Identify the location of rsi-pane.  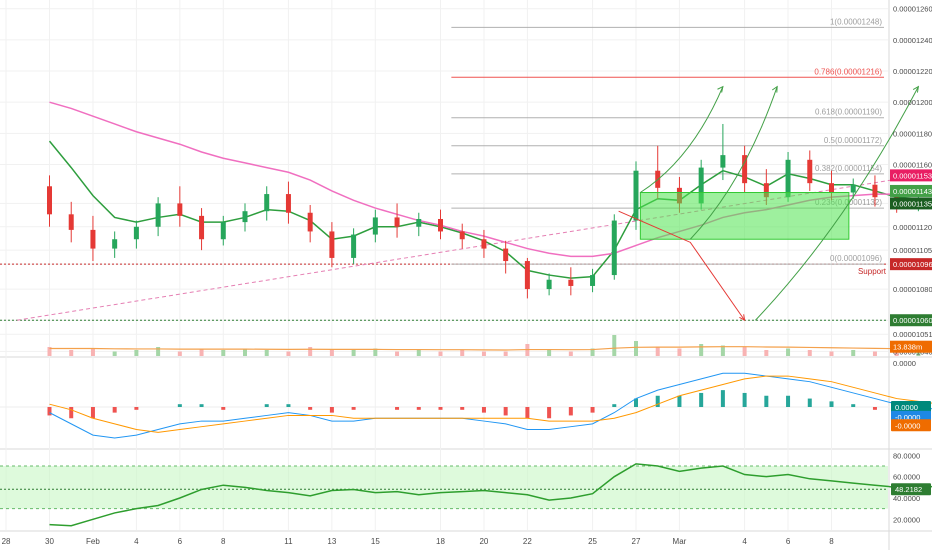
(466, 495).